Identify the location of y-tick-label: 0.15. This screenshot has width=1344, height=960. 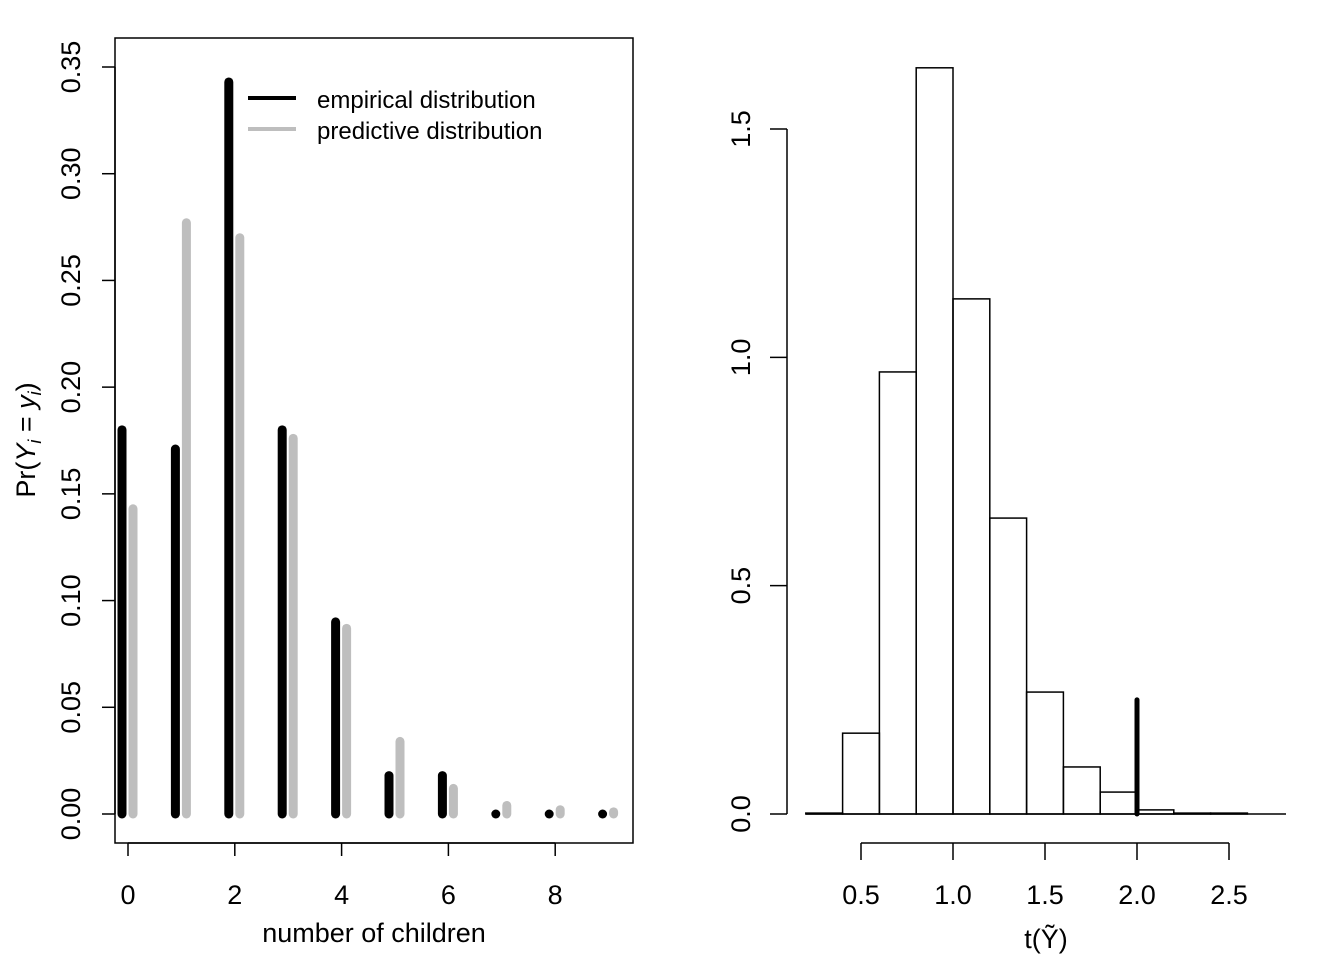
(71, 494).